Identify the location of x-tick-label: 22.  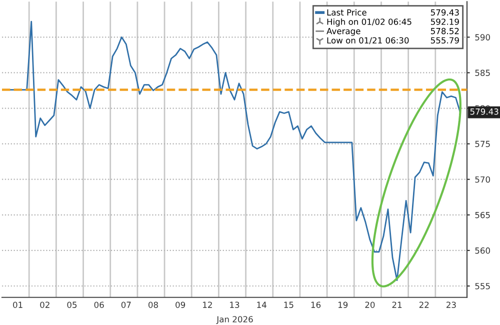
(424, 305).